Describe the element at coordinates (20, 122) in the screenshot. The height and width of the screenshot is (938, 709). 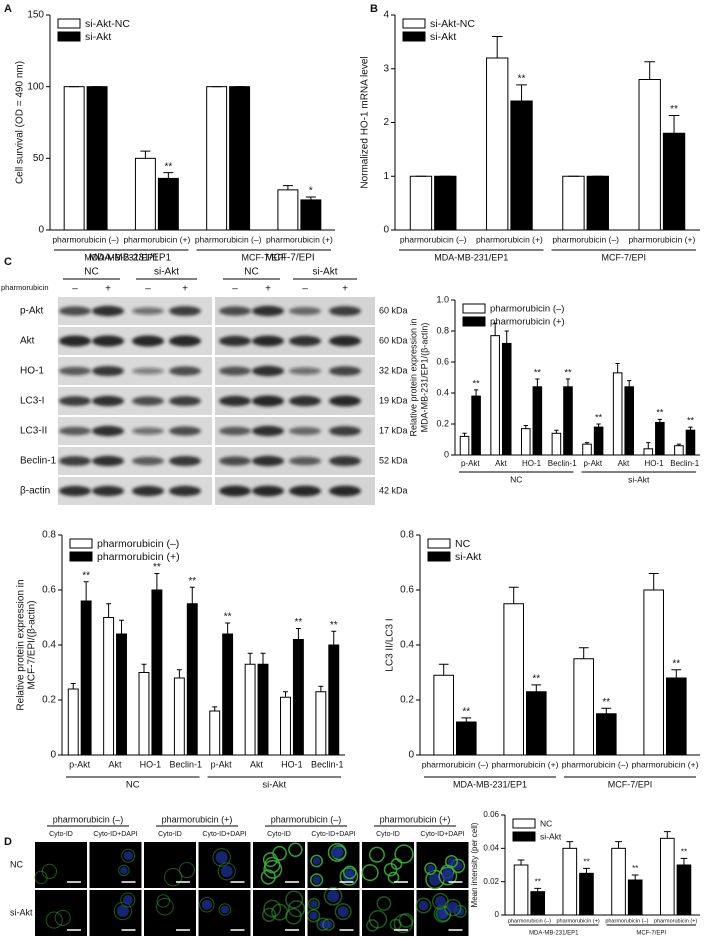
I see `y-axis-label: Cell survival (OD = 490 nm)` at that location.